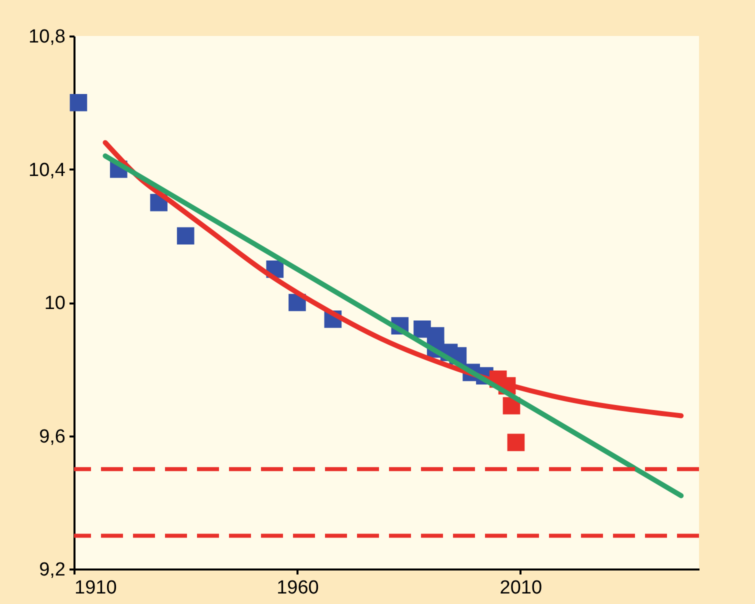 This screenshot has width=755, height=604. I want to click on x-tick-label: 1910, so click(95, 588).